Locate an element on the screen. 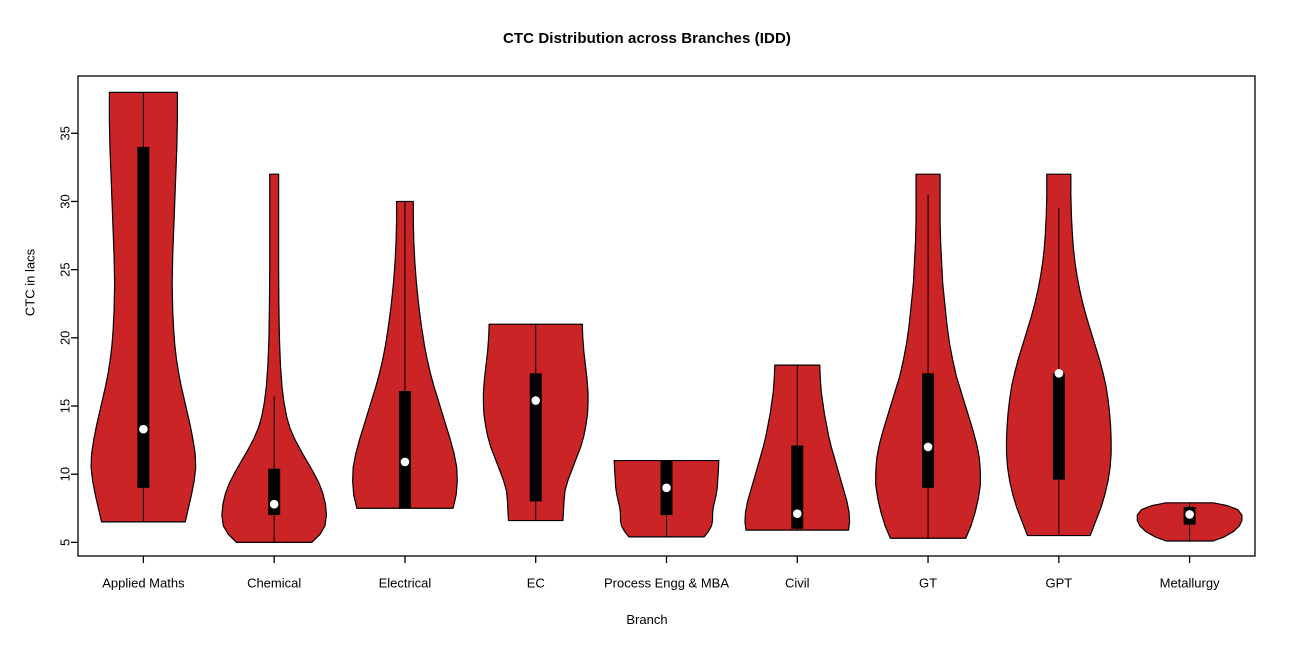 The width and height of the screenshot is (1294, 653). y-tick-label-5: 5 is located at coordinates (65, 542).